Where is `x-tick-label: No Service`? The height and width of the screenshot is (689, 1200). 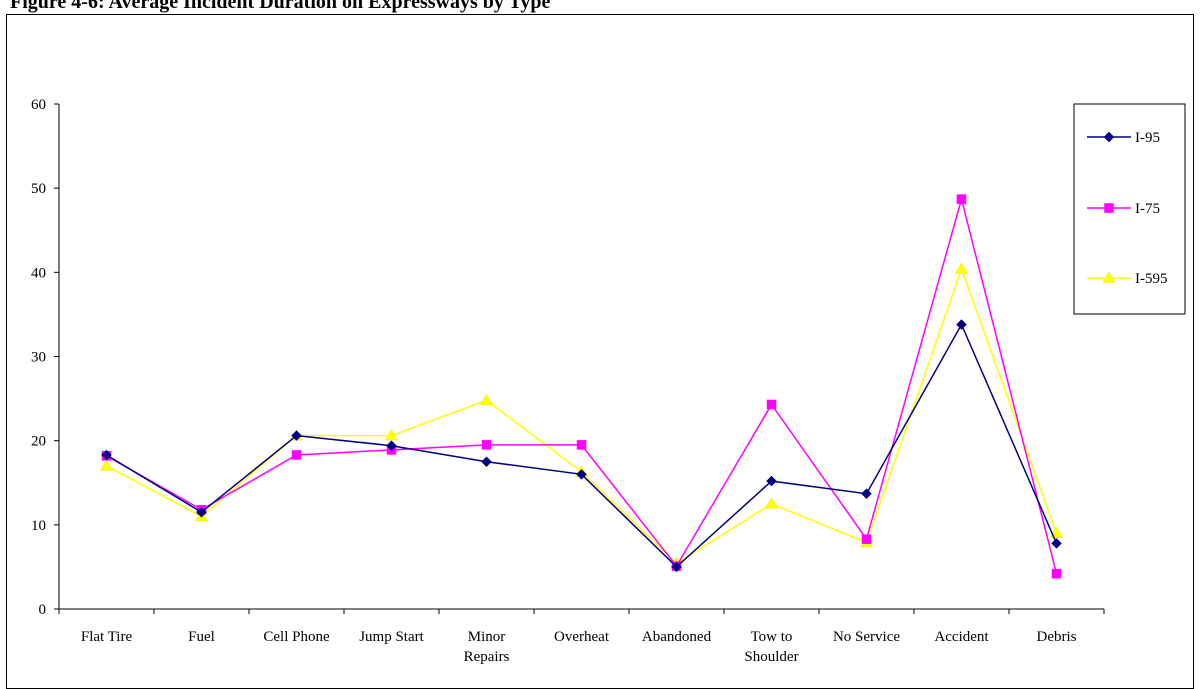
x-tick-label: No Service is located at coordinates (866, 637).